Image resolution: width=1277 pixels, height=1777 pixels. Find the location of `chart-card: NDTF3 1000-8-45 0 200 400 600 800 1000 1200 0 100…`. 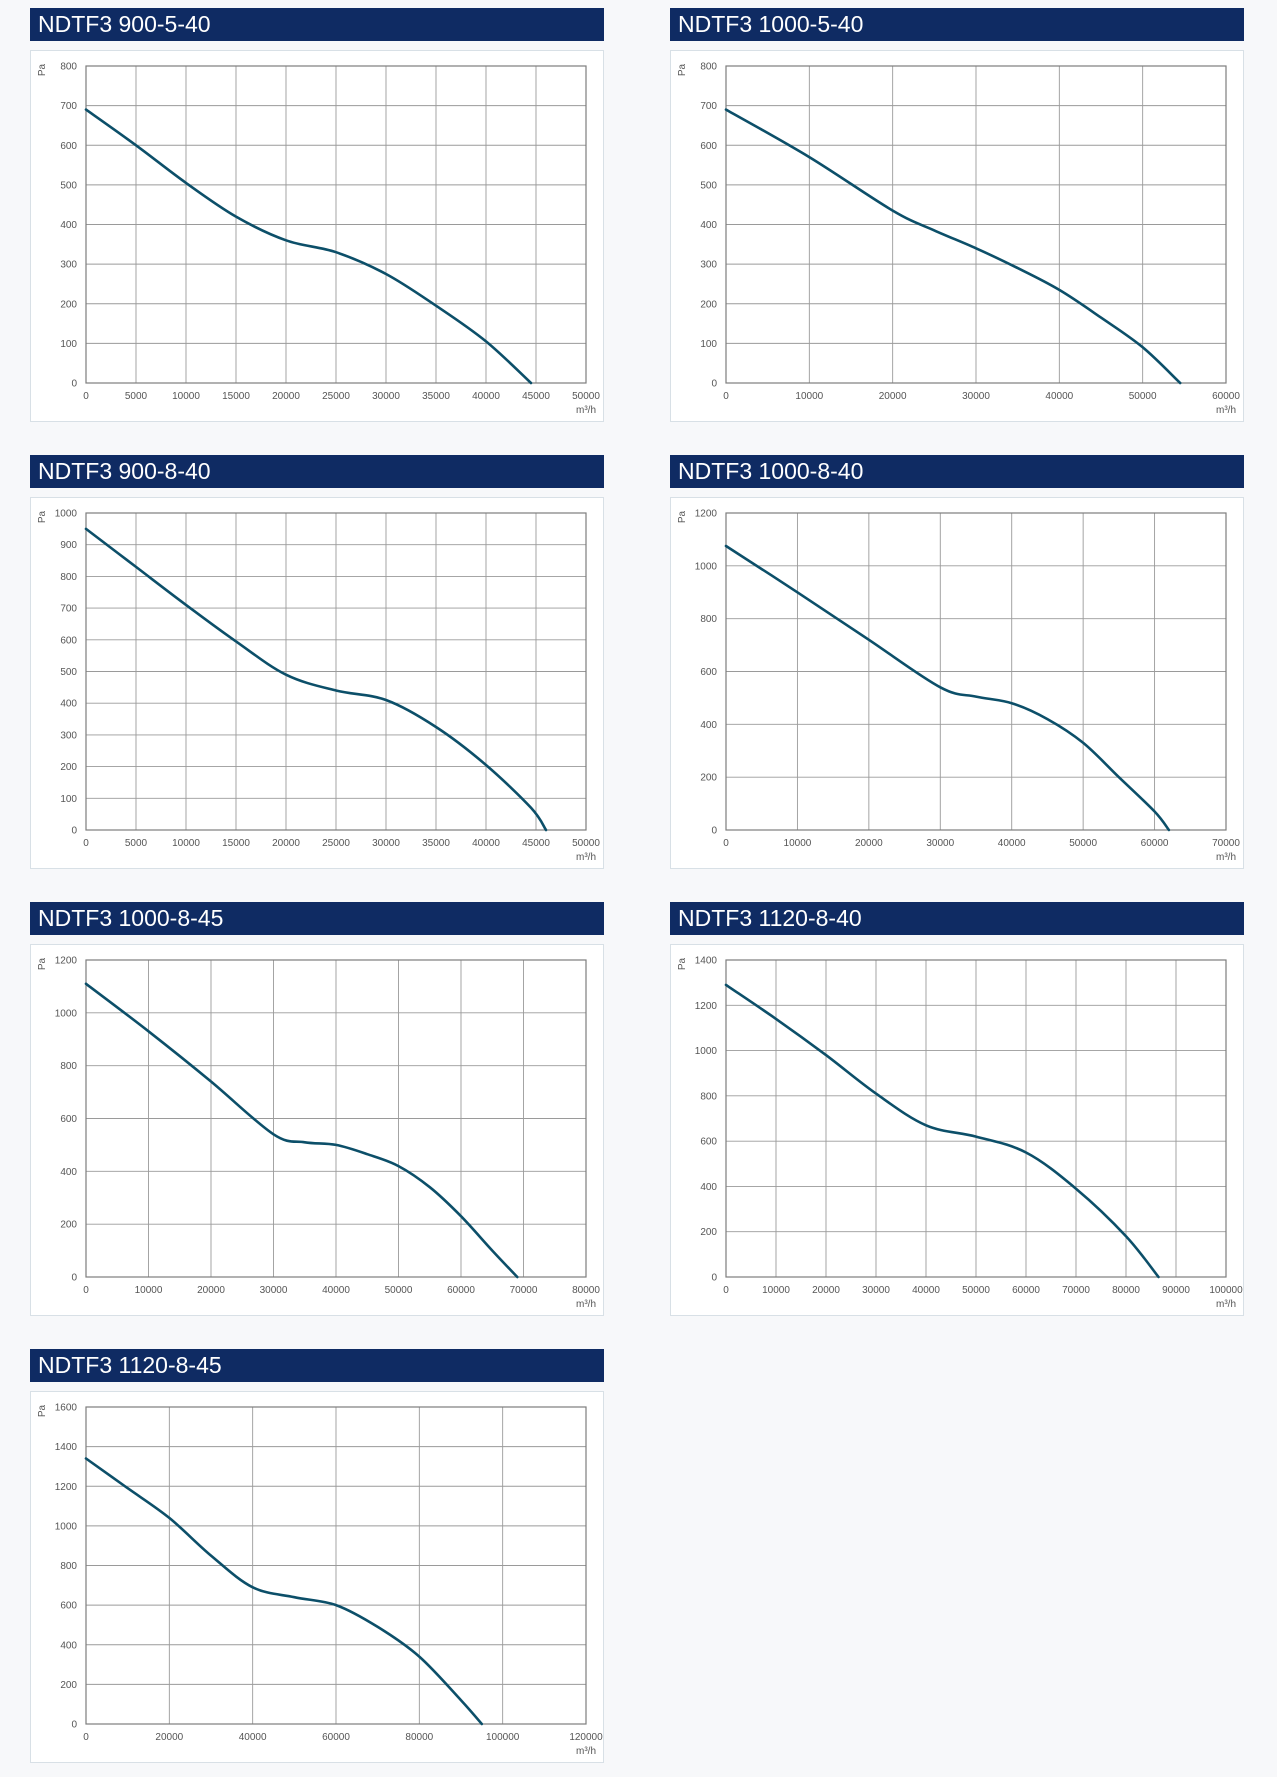

chart-card: NDTF3 1000-8-45 0 200 400 600 800 1000 1200 0 100… is located at coordinates (317, 1109).